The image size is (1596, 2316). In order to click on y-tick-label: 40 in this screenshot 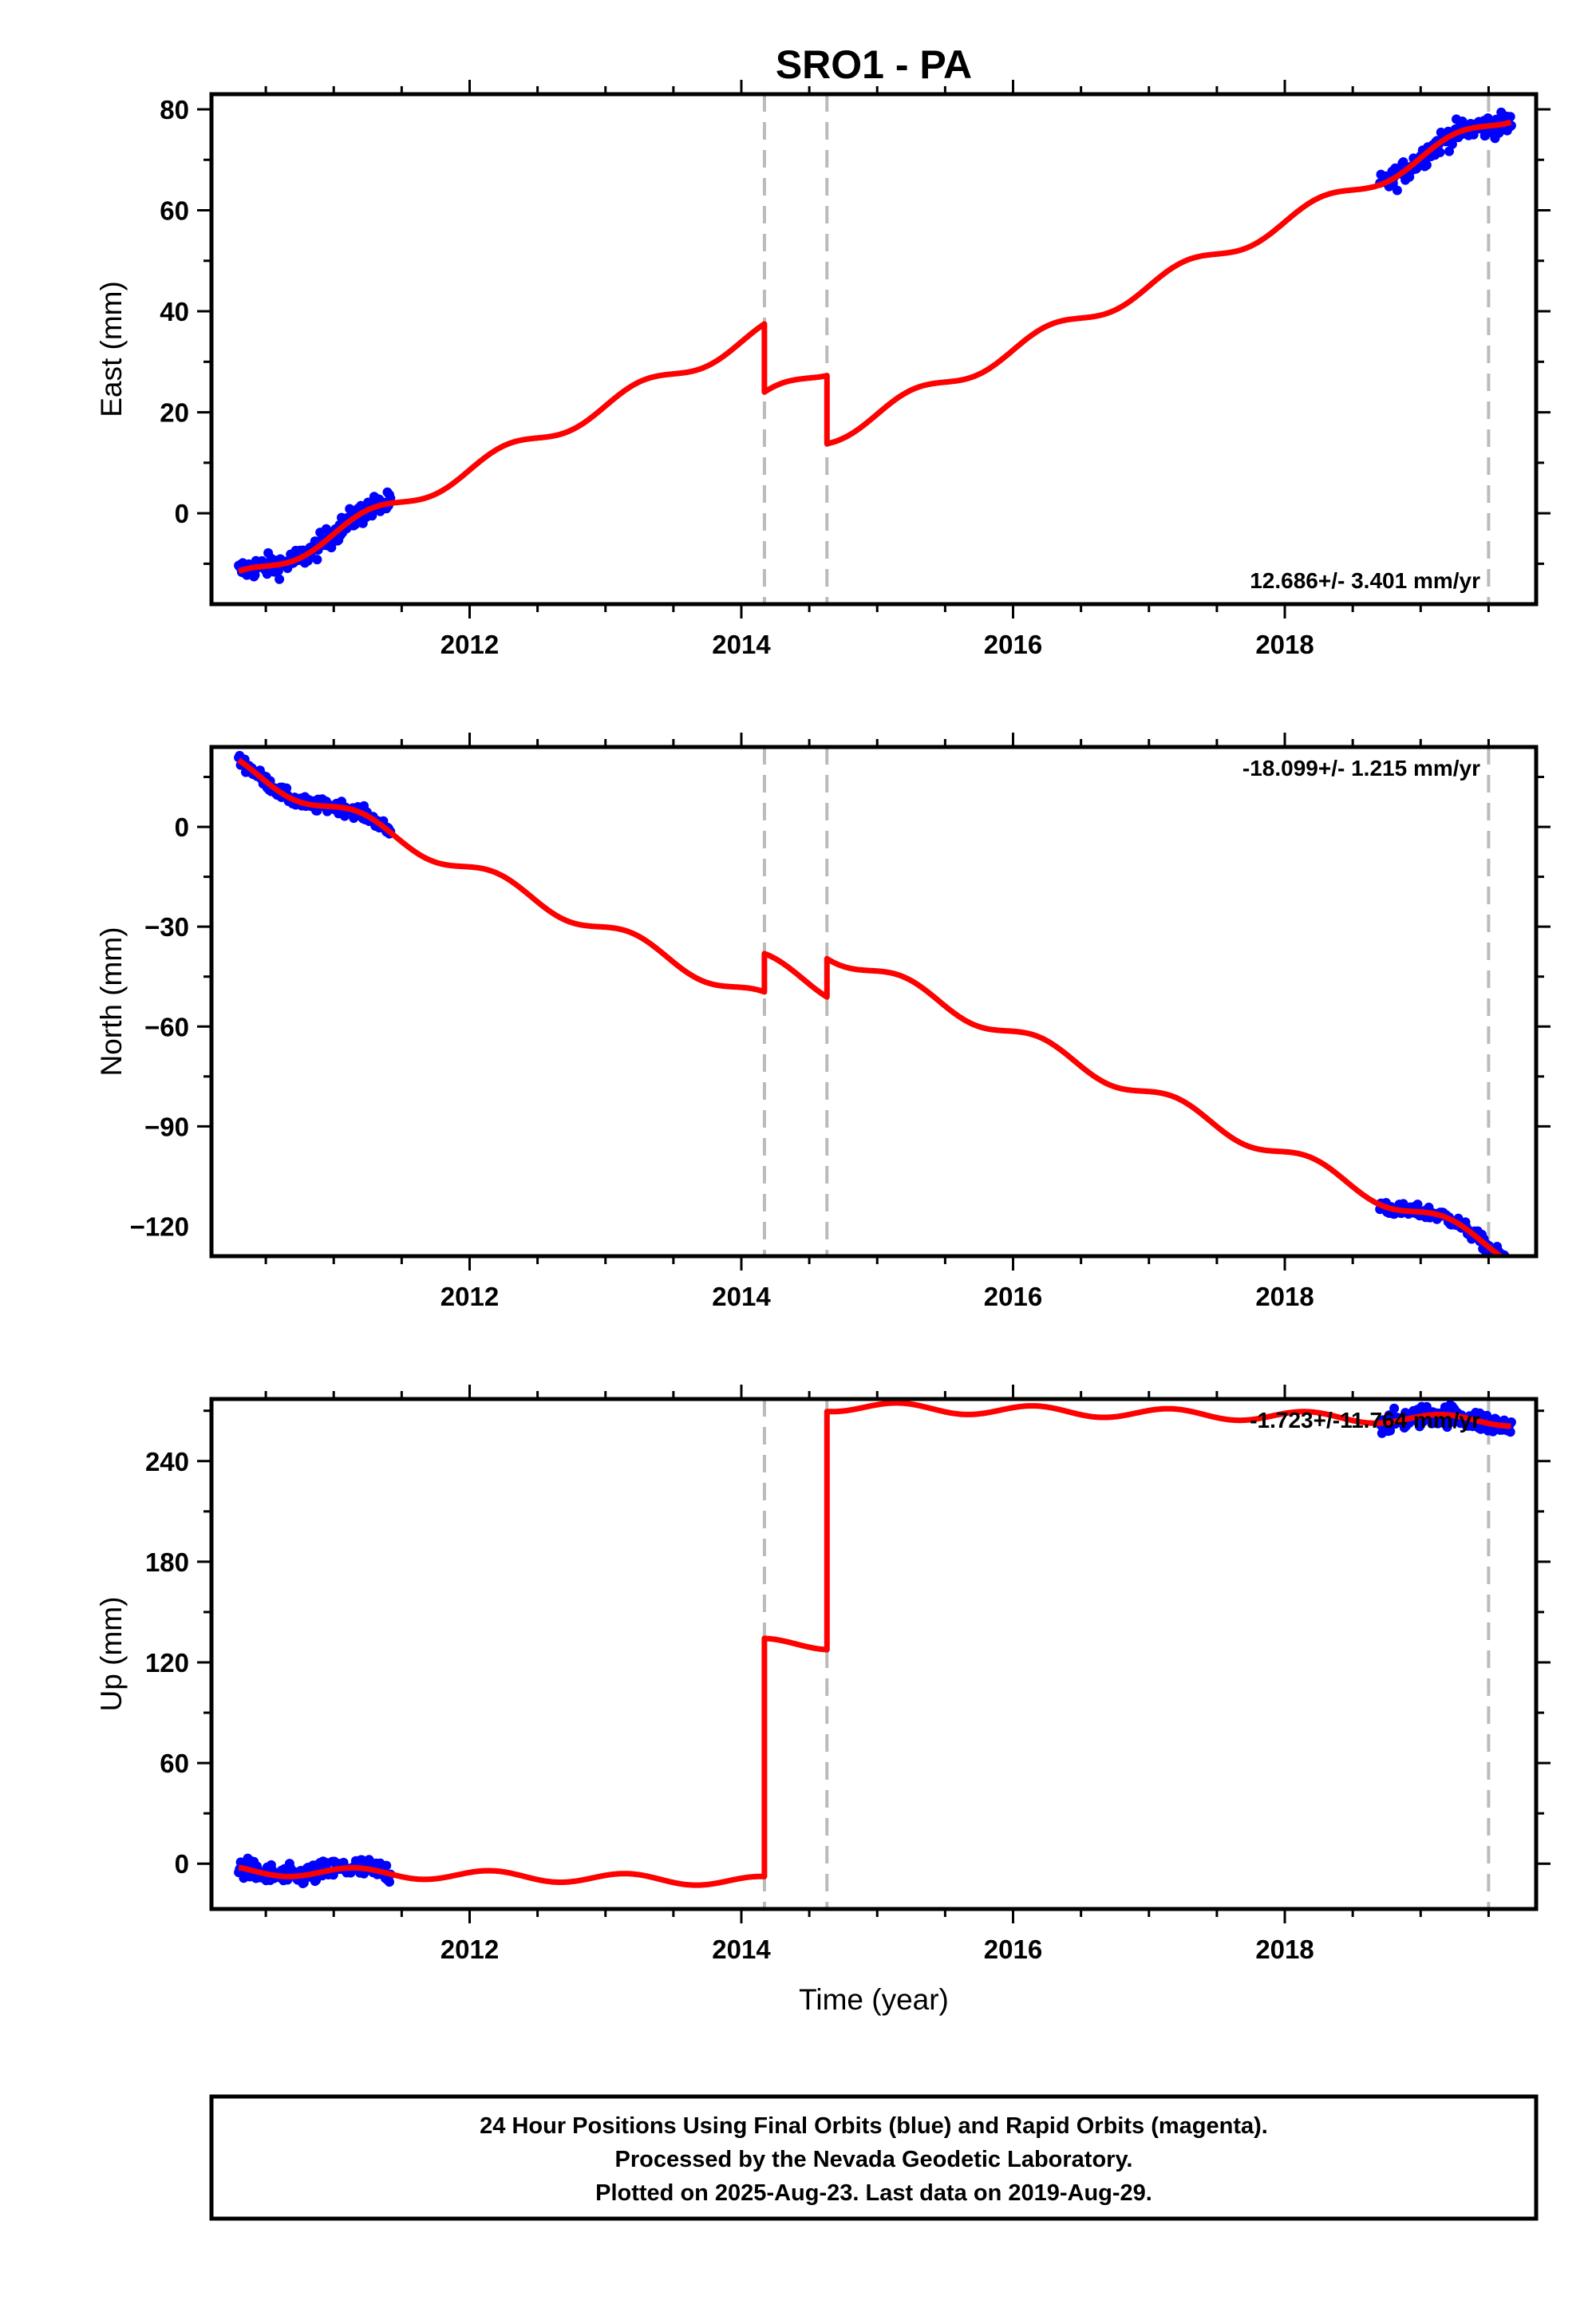, I will do `click(174, 311)`.